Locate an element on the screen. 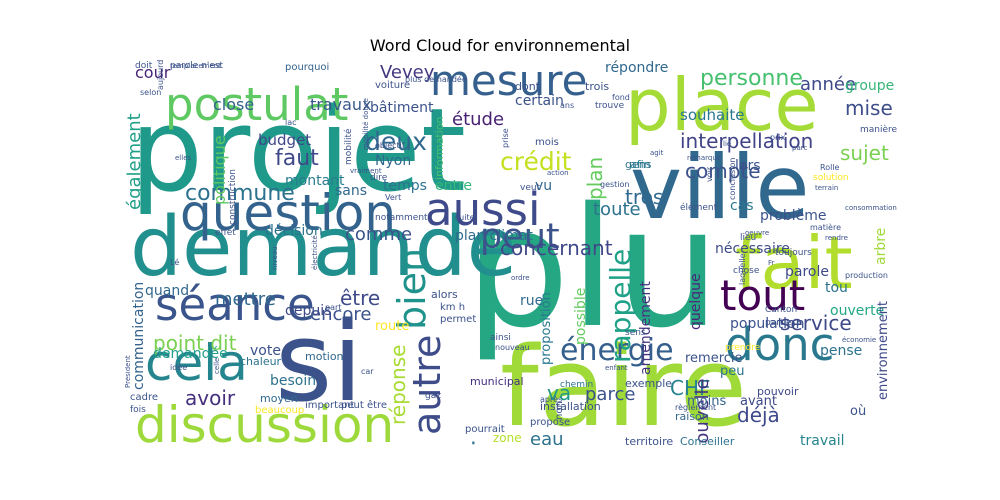  word-celle: celle is located at coordinates (217, 366).